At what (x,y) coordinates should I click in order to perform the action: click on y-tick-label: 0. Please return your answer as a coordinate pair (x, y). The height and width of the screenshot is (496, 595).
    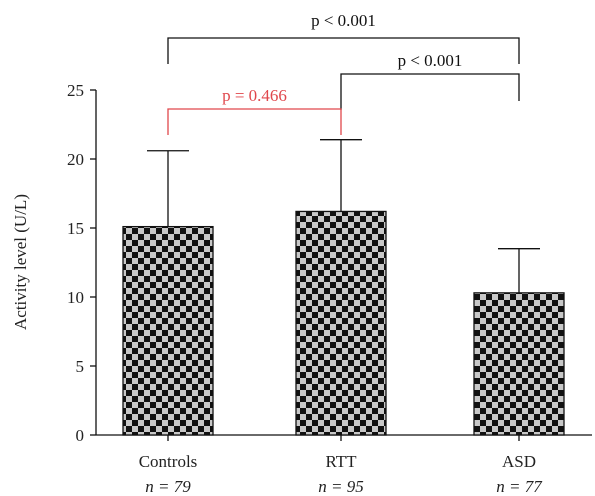
    Looking at the image, I should click on (80, 435).